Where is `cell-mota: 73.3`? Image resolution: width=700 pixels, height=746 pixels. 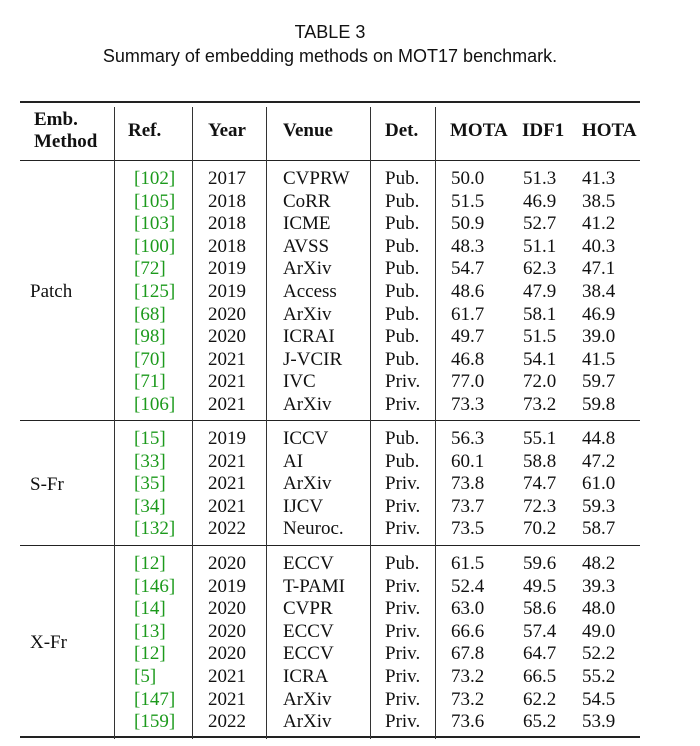 cell-mota: 73.3 is located at coordinates (468, 404).